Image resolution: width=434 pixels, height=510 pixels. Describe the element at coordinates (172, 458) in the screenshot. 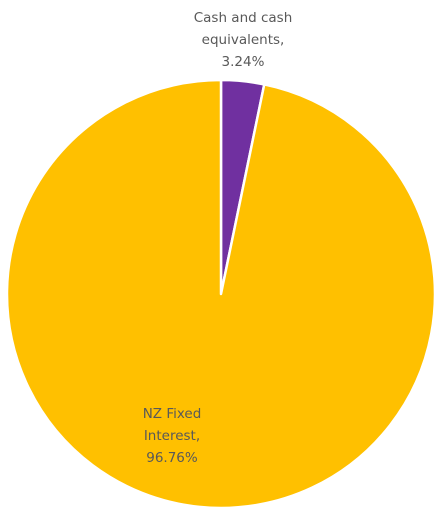

I see `data-label-line: 96.76%` at that location.